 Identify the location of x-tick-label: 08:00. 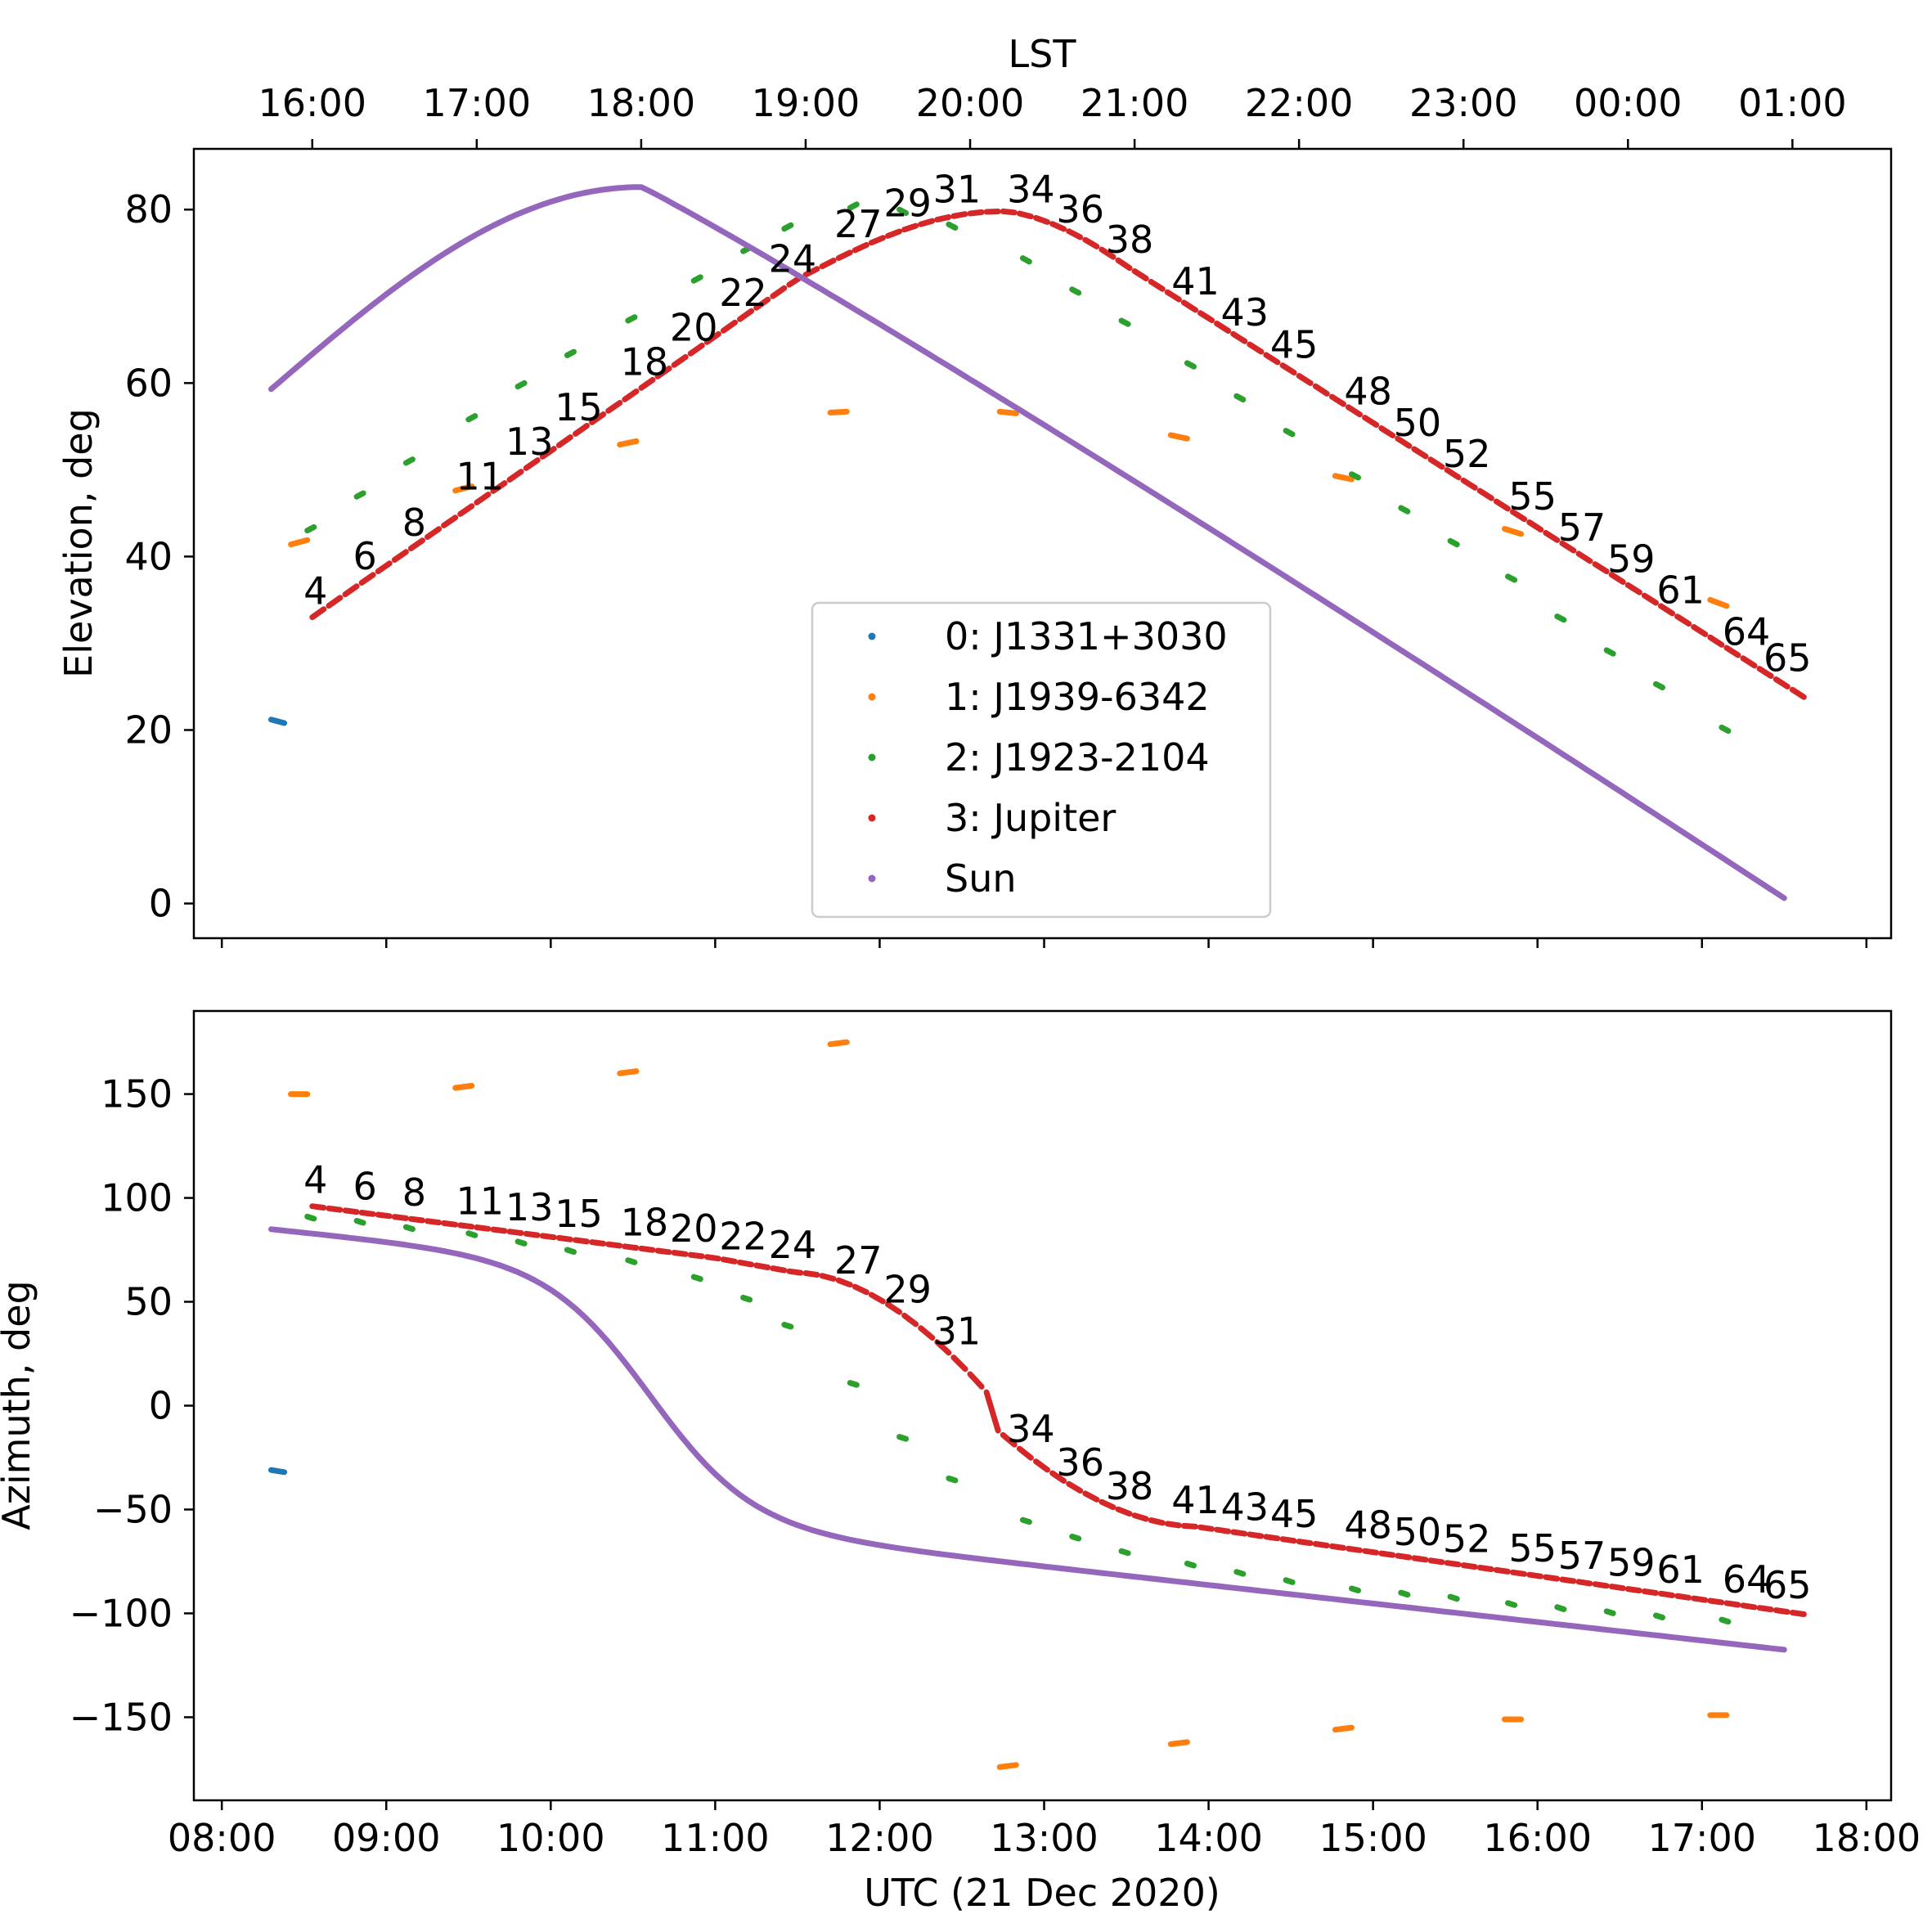
(222, 1838).